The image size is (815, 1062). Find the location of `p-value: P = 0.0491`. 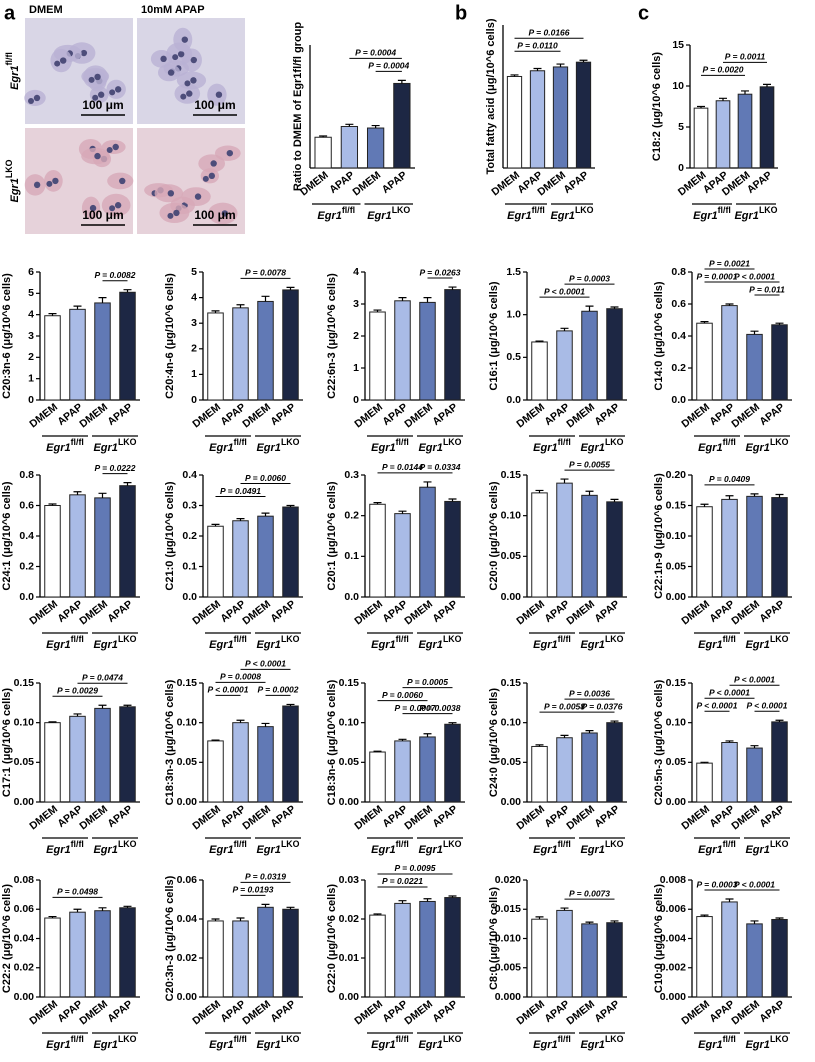

p-value: P = 0.0491 is located at coordinates (240, 491).